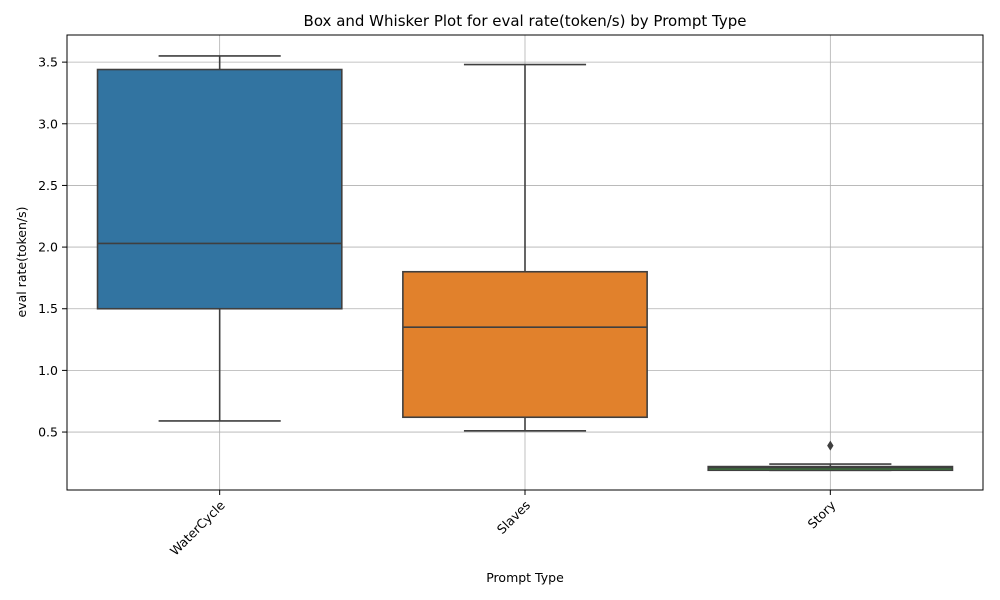 The width and height of the screenshot is (1000, 600). I want to click on y-tick-label: 1.5, so click(48, 308).